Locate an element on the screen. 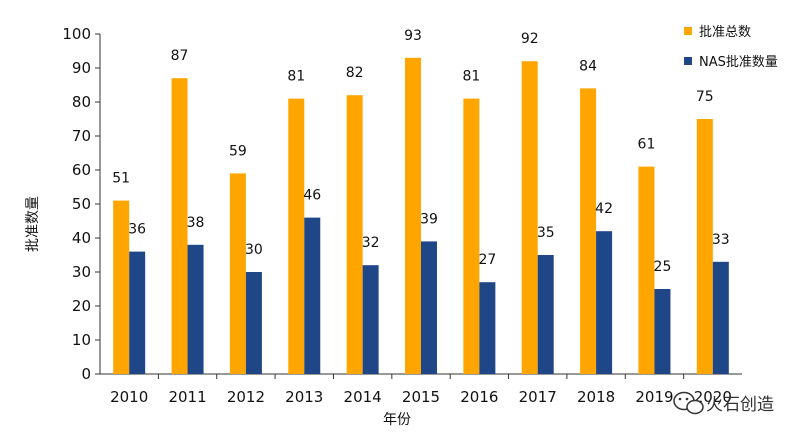  x-tick-label: 2013 is located at coordinates (304, 397).